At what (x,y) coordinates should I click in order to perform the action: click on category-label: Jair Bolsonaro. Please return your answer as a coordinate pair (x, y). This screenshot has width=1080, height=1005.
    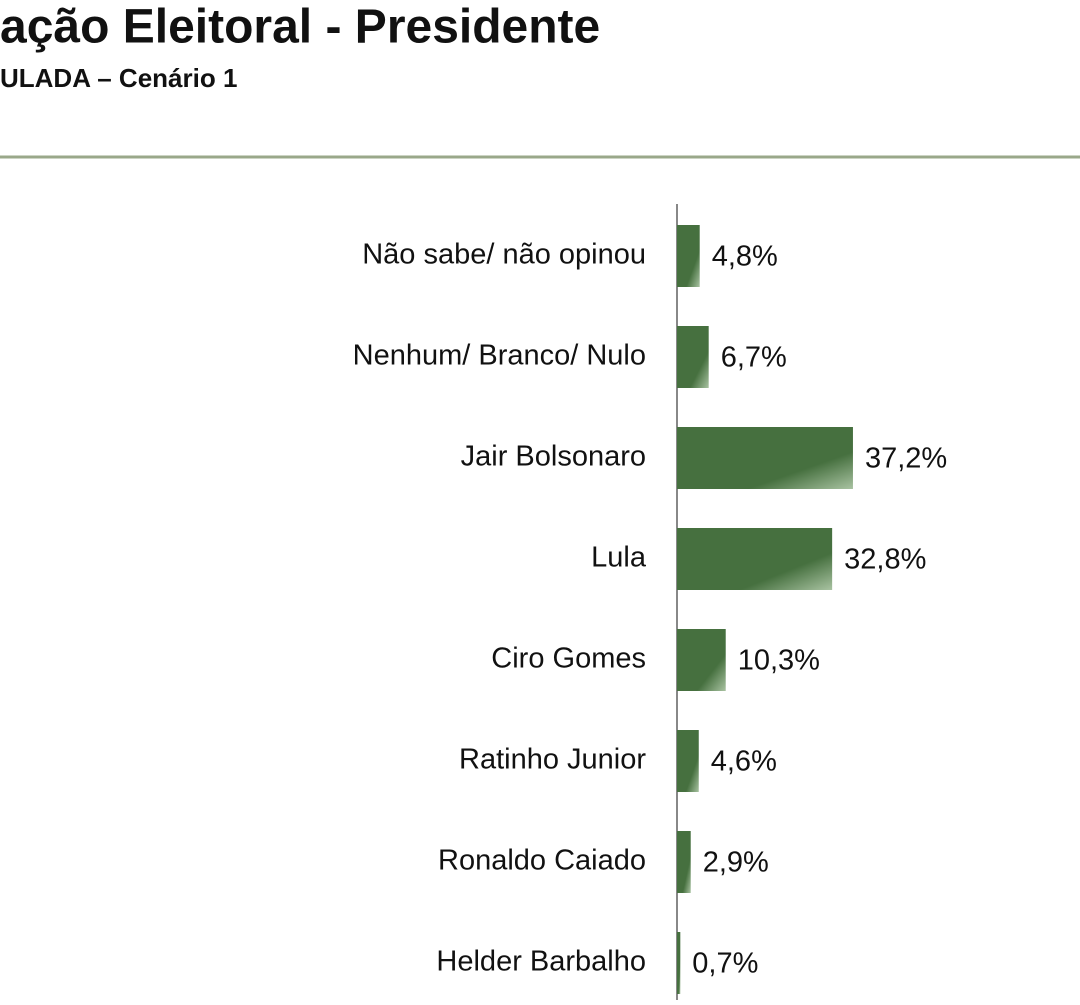
    Looking at the image, I should click on (553, 457).